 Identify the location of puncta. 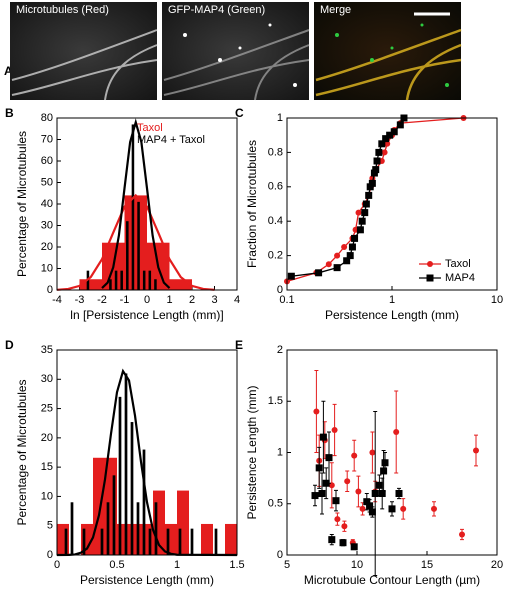
(240, 55).